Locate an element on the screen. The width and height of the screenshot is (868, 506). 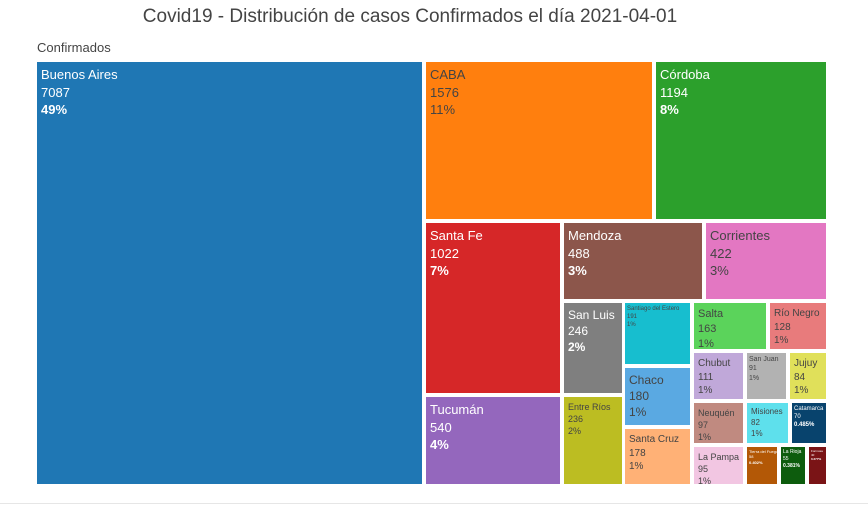
tile-value: 58 is located at coordinates (751, 457).